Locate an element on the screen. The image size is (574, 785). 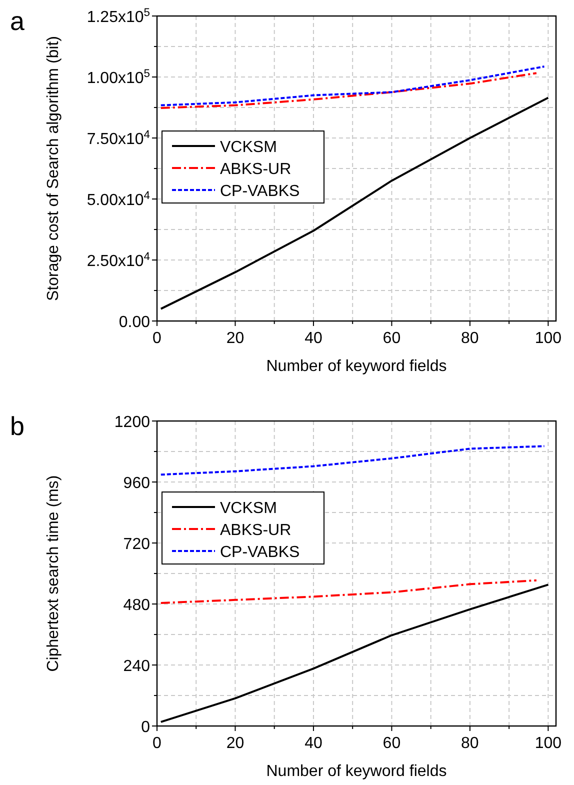
y-tick-label: 1200 is located at coordinates (132, 422).